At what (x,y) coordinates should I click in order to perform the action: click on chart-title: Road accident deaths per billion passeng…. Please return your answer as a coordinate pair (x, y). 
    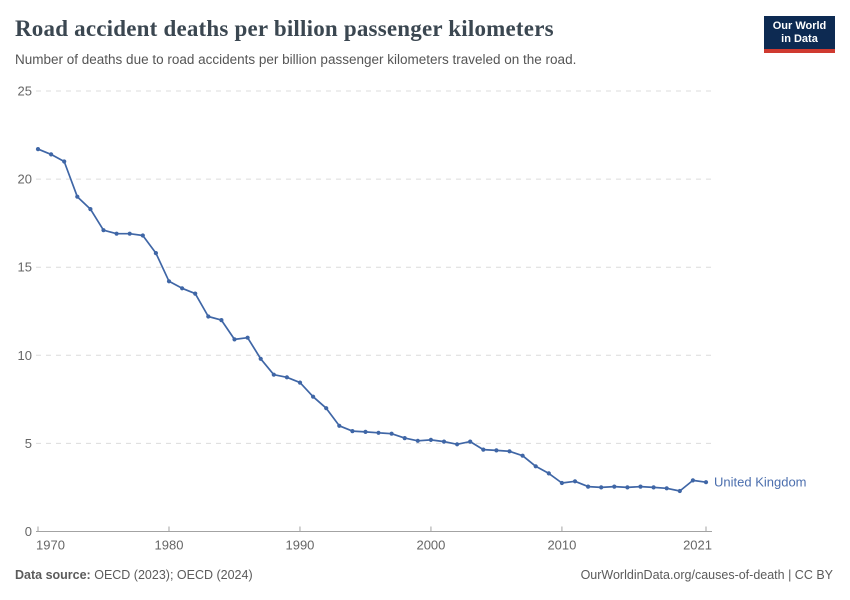
    Looking at the image, I should click on (284, 28).